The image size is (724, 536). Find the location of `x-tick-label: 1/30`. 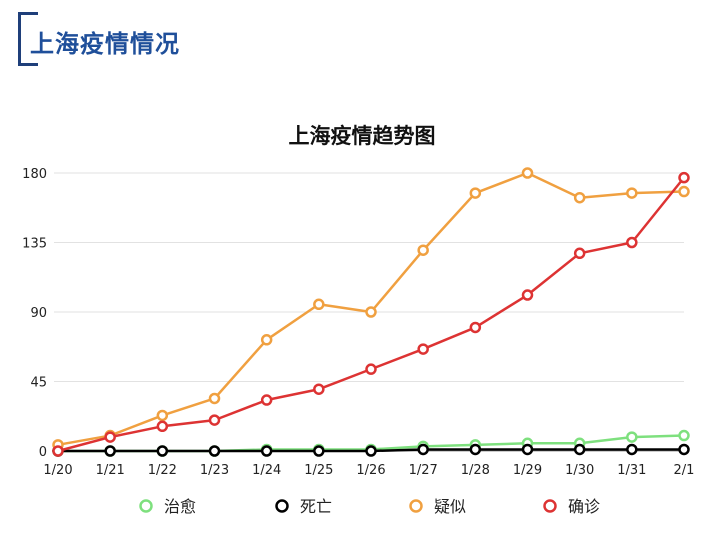

x-tick-label: 1/30 is located at coordinates (579, 470).